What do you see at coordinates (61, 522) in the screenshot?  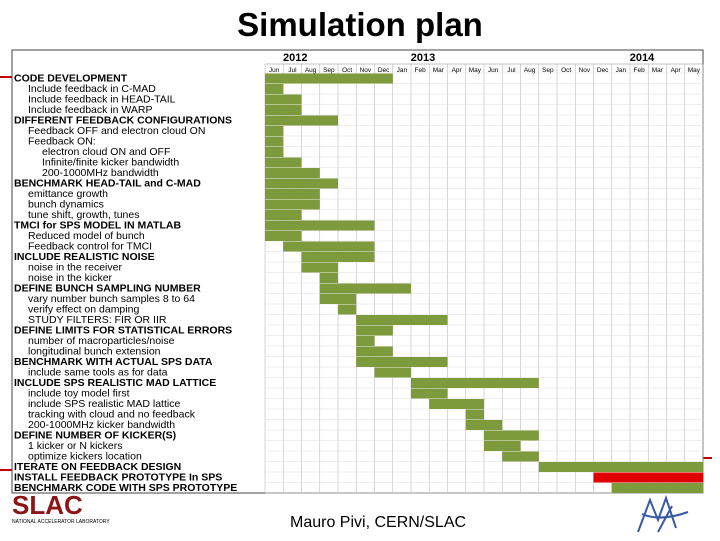 I see `slac-logo-subtext: NATIONAL ACCELERATOR LABORATORY` at bounding box center [61, 522].